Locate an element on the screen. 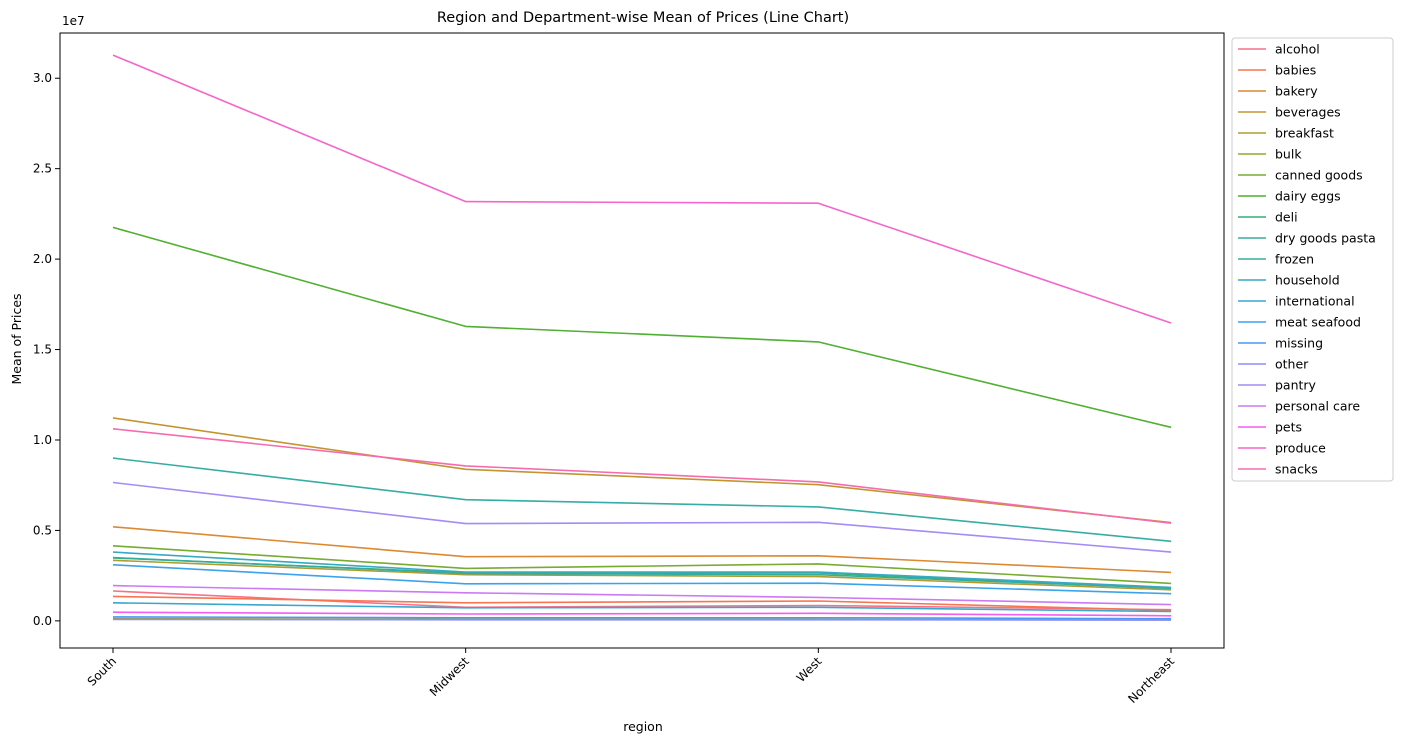 The height and width of the screenshot is (744, 1403). series-line-other is located at coordinates (642, 619).